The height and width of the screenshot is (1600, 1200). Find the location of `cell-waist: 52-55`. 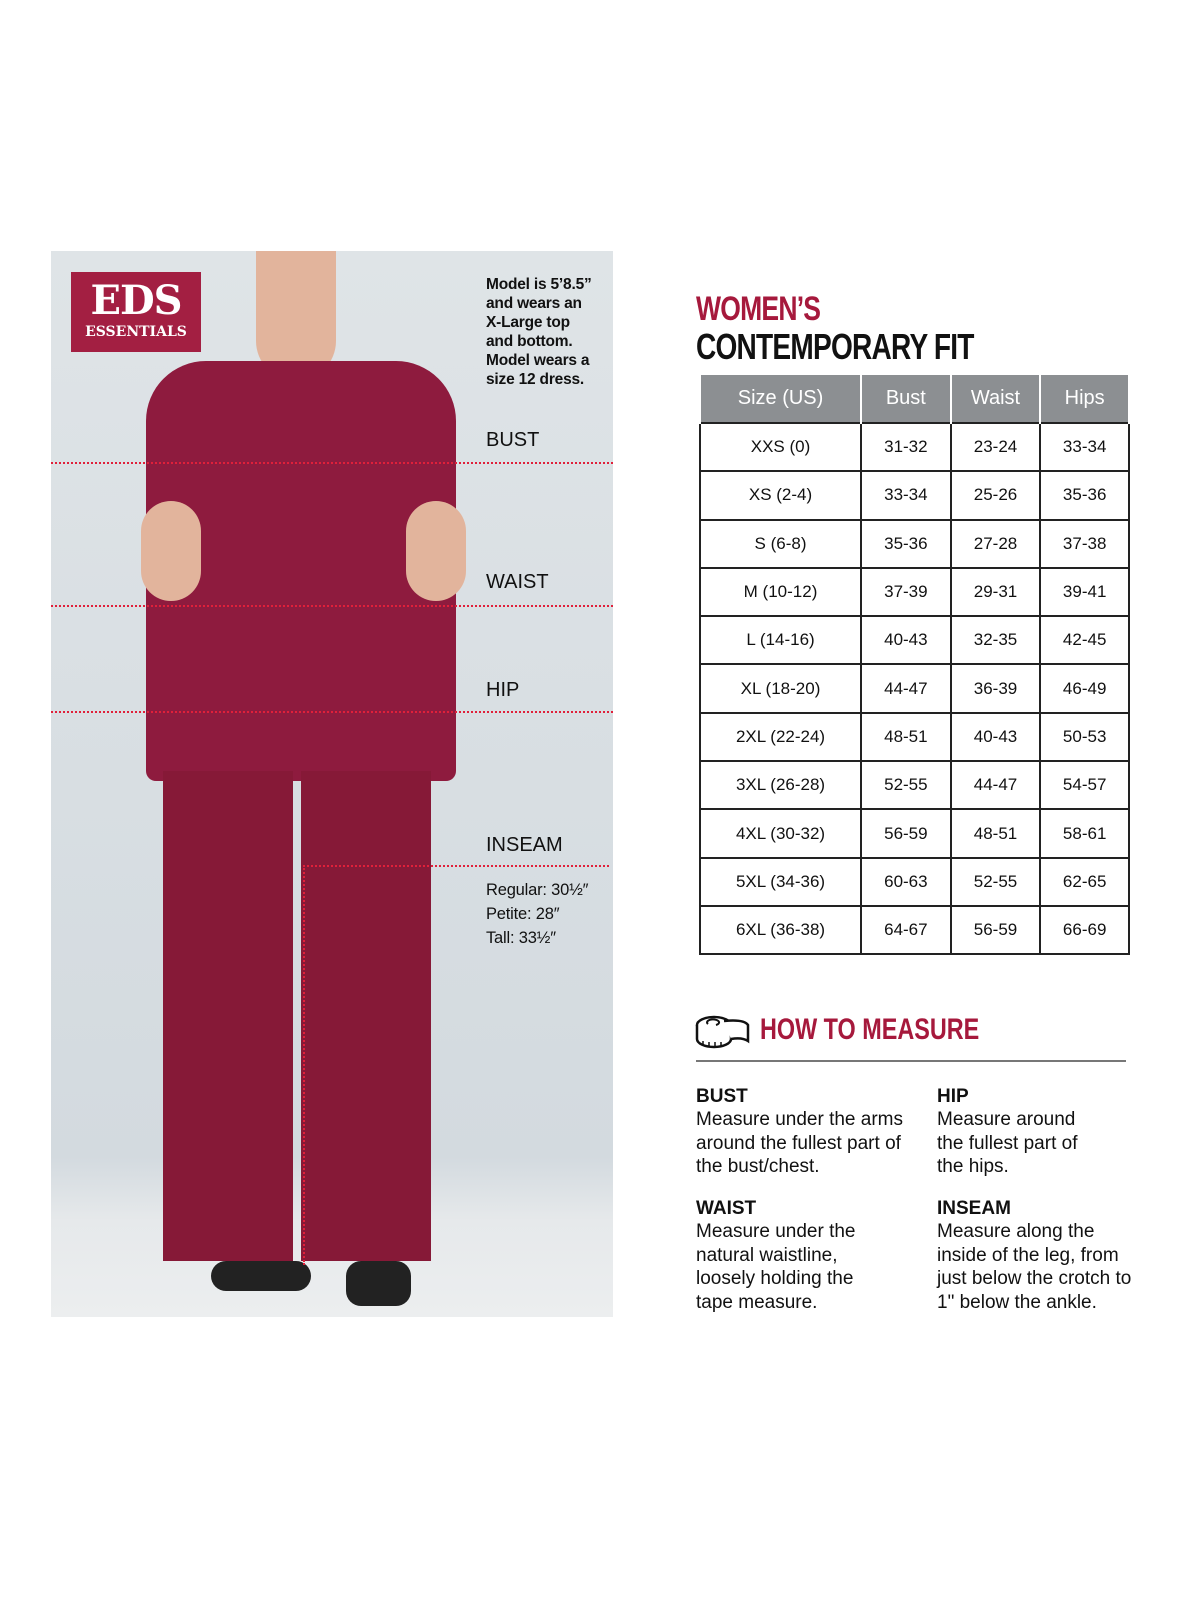

cell-waist: 52-55 is located at coordinates (995, 881).